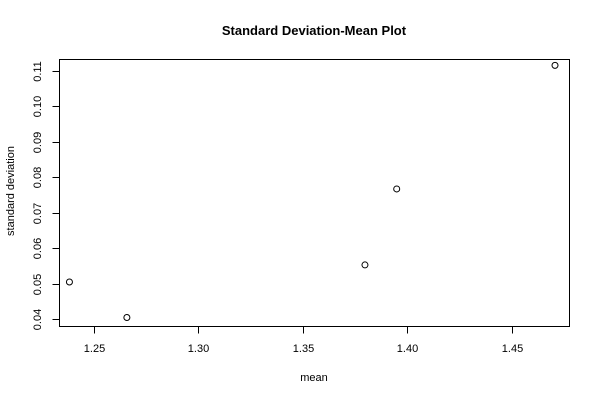 This screenshot has width=600, height=400. What do you see at coordinates (407, 349) in the screenshot?
I see `x-tick-label: 1.40` at bounding box center [407, 349].